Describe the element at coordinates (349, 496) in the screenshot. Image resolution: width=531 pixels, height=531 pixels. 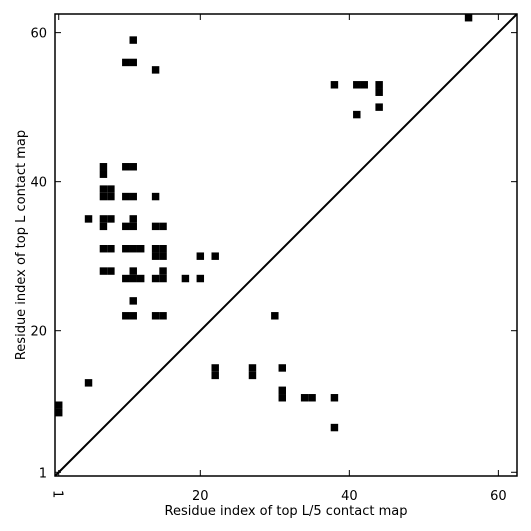
I see `x-tick-label: 40` at that location.